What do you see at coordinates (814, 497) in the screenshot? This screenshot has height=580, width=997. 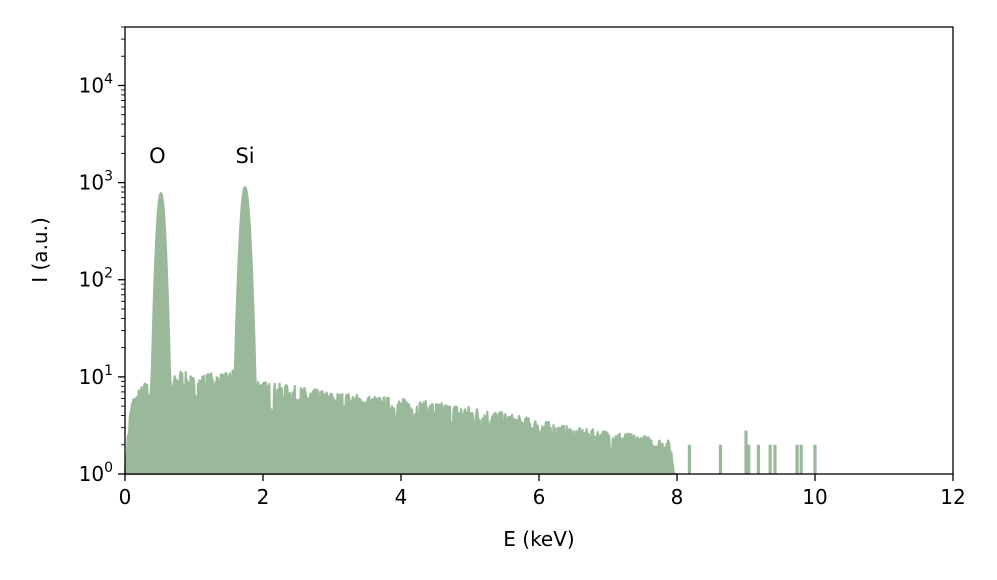 I see `x-tick-label: 10` at bounding box center [814, 497].